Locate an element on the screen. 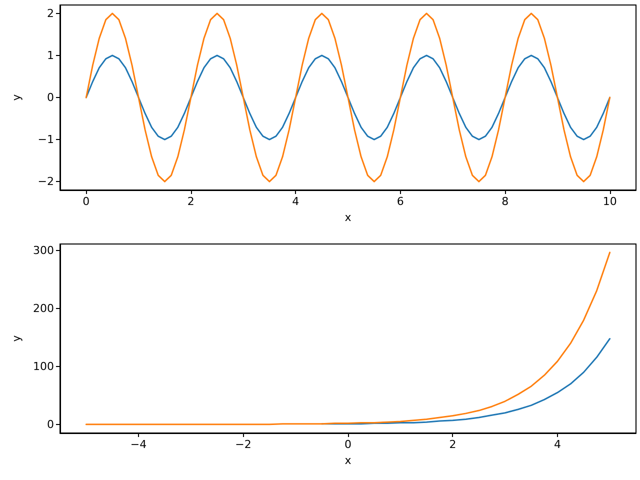 The width and height of the screenshot is (640, 480). x-tick-label: 10 is located at coordinates (609, 201).